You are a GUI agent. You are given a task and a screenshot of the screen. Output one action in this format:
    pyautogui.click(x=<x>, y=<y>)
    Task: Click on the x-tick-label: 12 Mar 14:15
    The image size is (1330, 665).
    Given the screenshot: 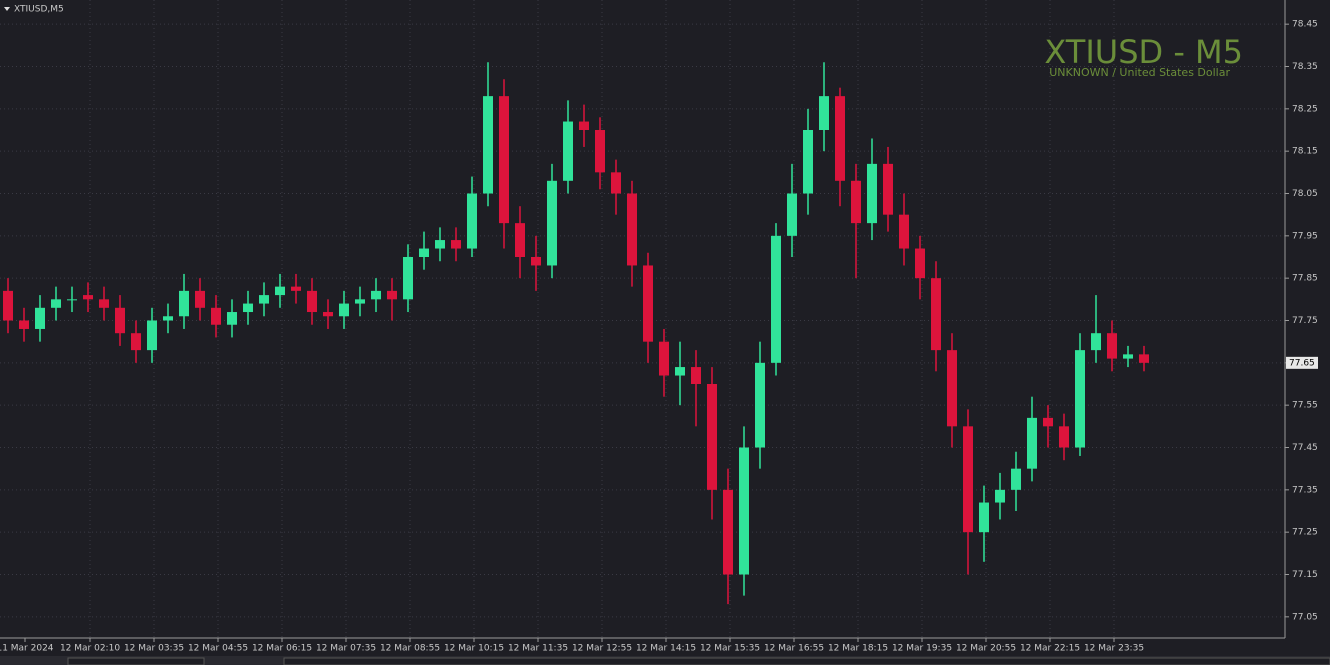 What is the action you would take?
    pyautogui.click(x=666, y=649)
    